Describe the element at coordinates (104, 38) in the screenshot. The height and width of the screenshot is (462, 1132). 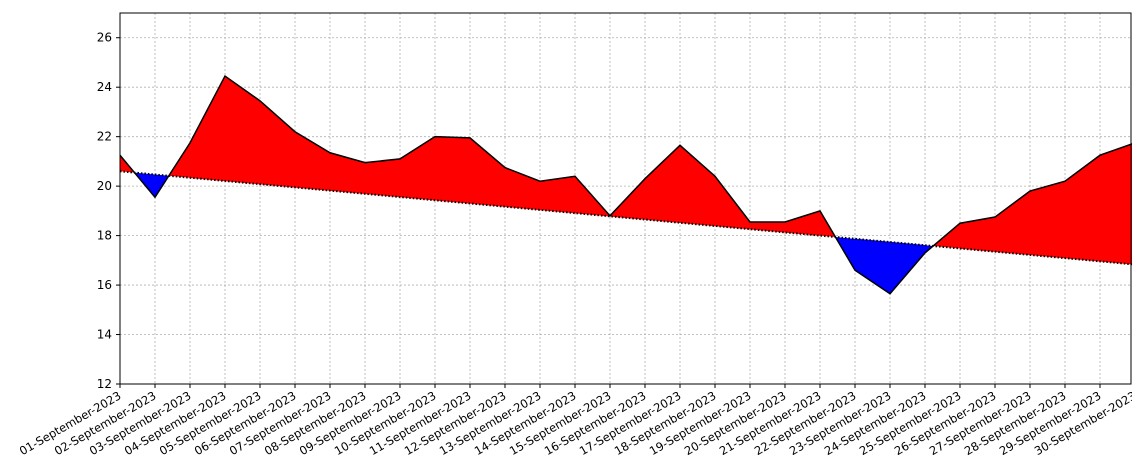
I see `y-tick-label: 26` at that location.